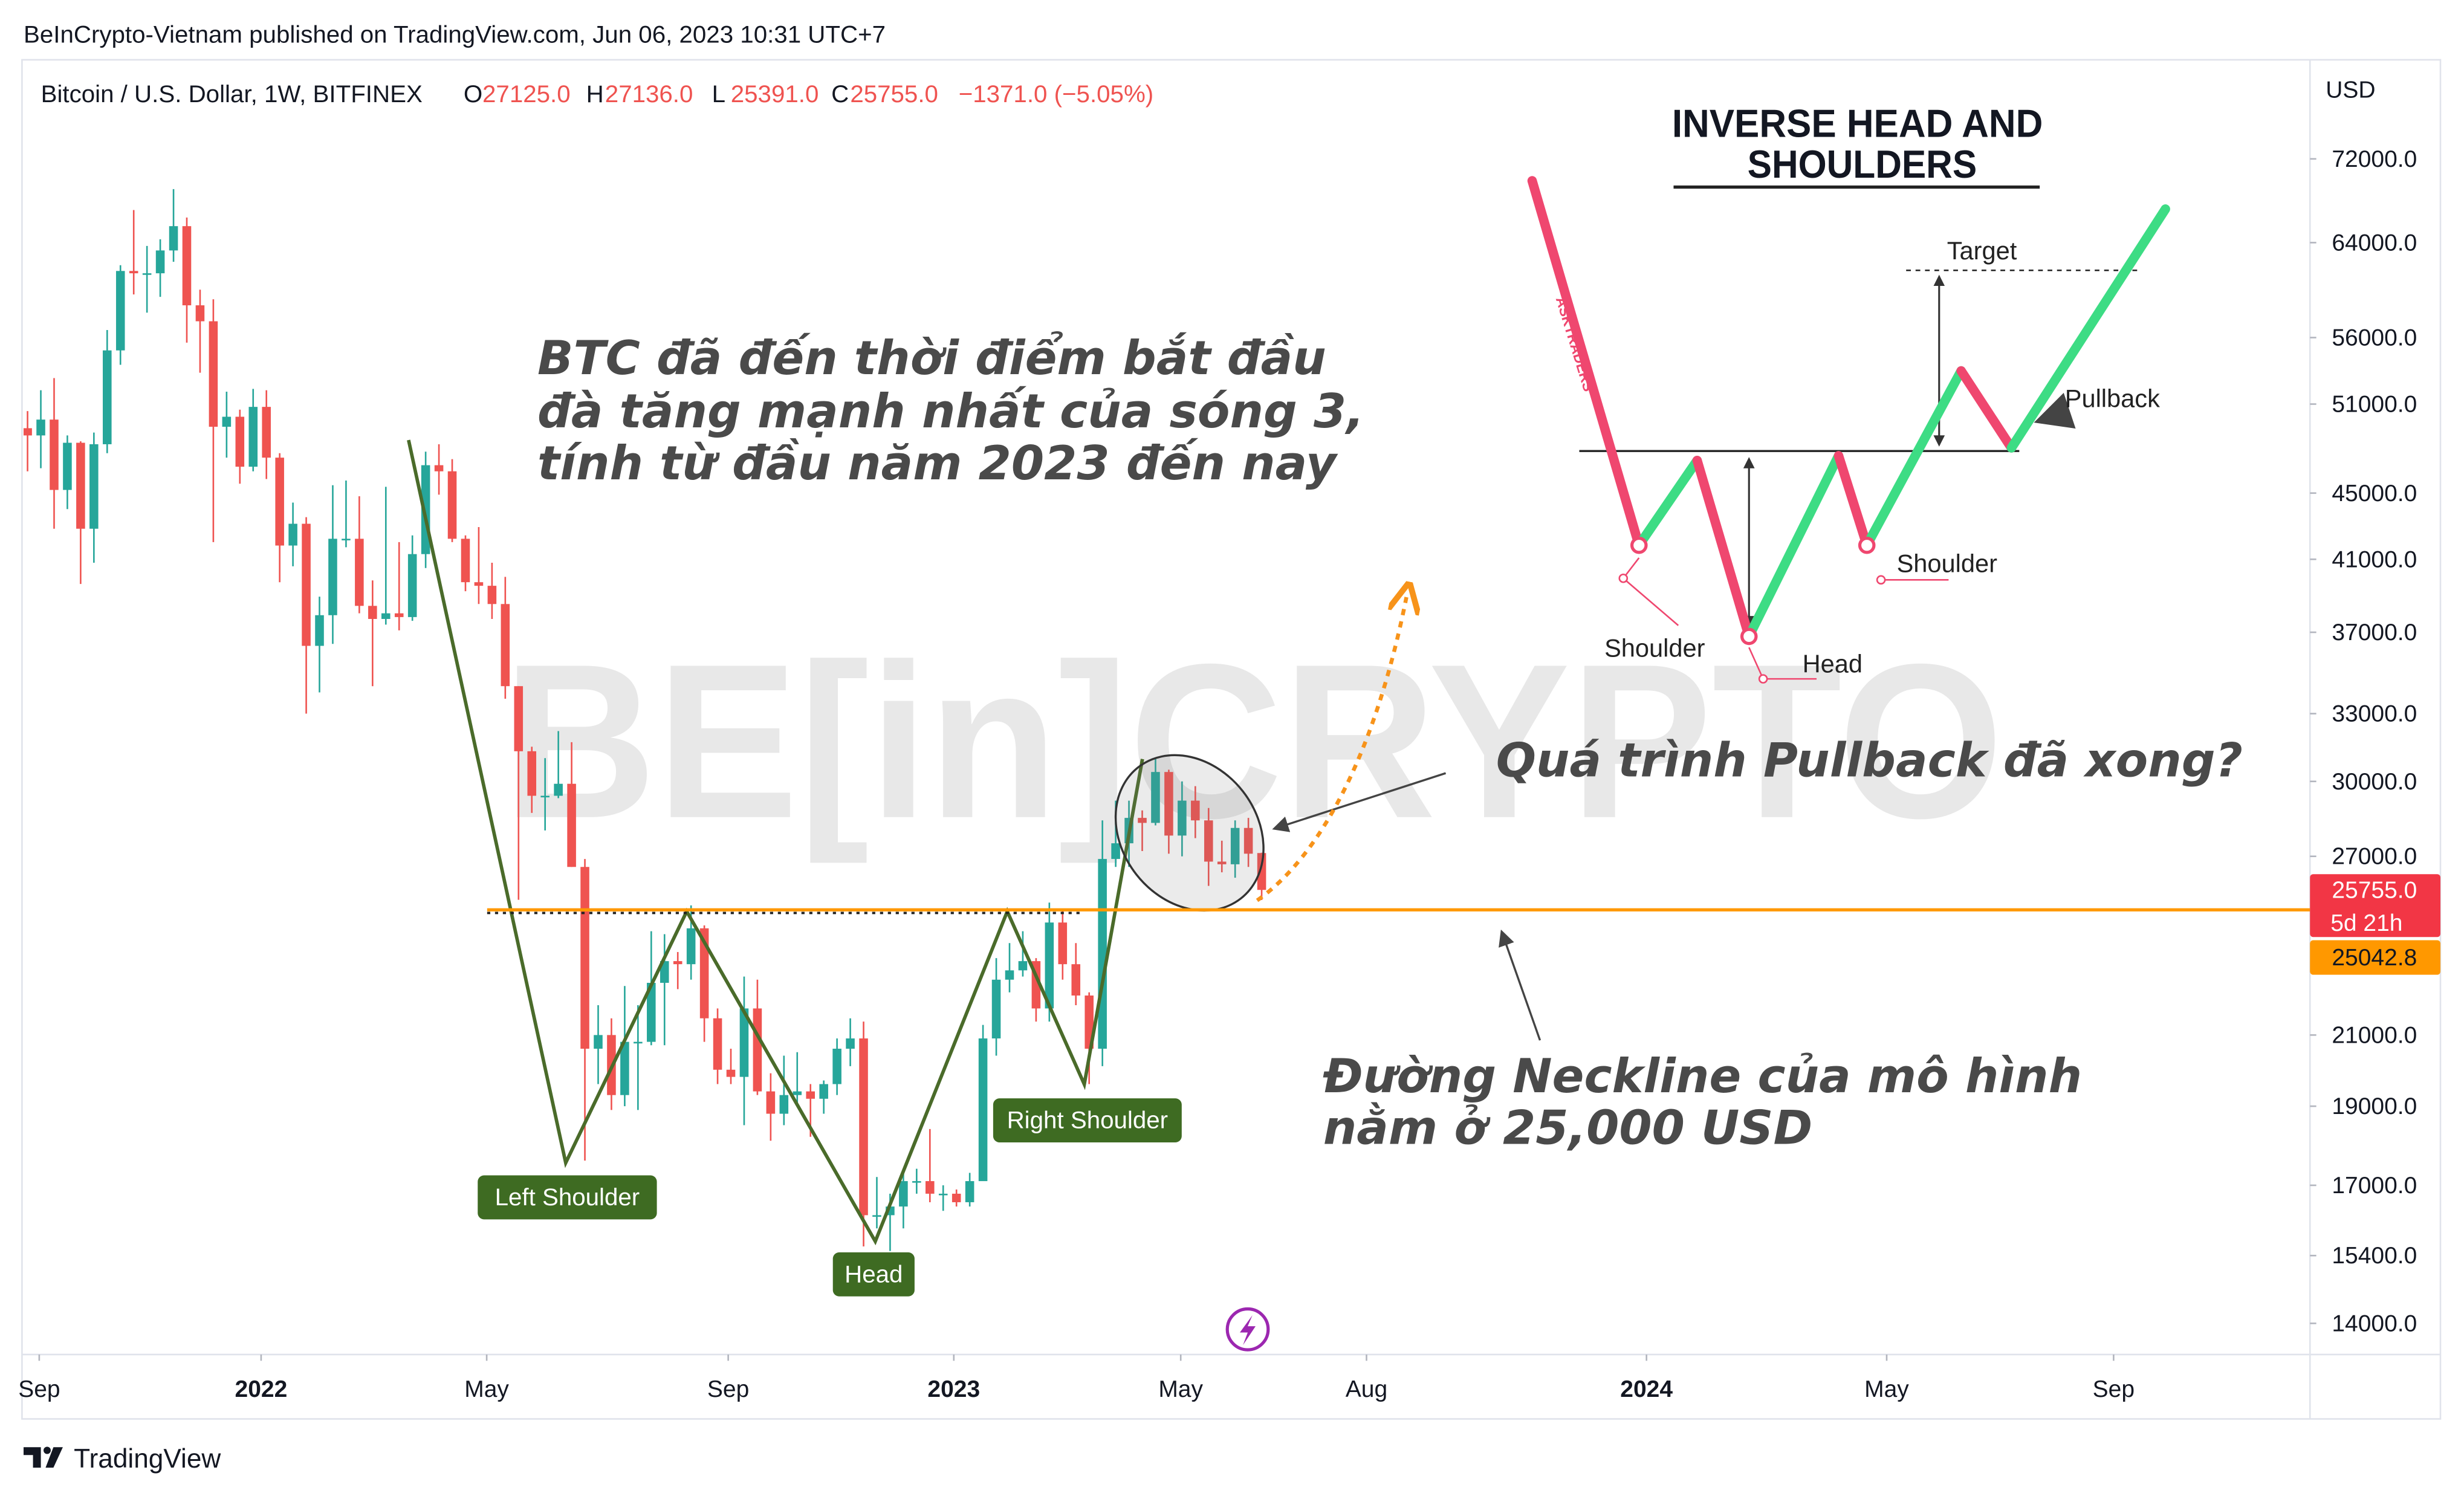 Image resolution: width=2464 pixels, height=1496 pixels. I want to click on inset-label: Pullback, so click(2112, 398).